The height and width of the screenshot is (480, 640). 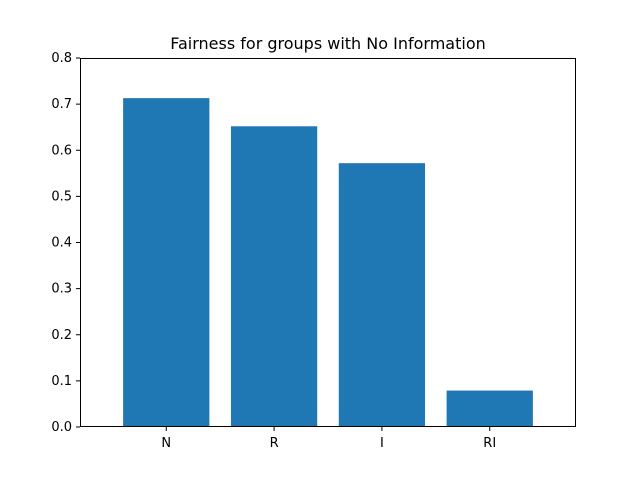 I want to click on y-tick-label: 0.5, so click(x=61, y=196).